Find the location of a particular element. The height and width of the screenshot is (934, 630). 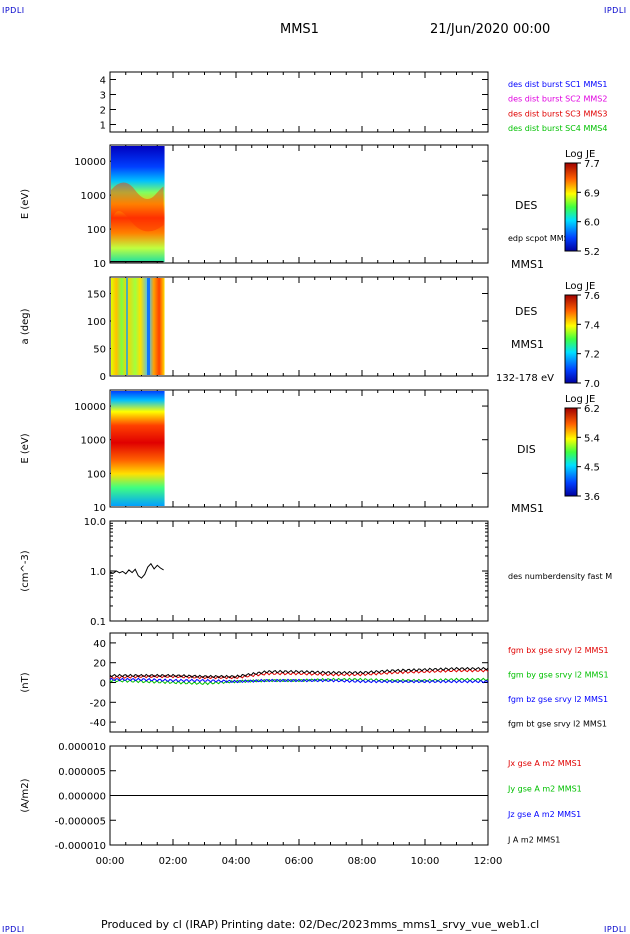

y-tick-label: 20 is located at coordinates (99, 664).